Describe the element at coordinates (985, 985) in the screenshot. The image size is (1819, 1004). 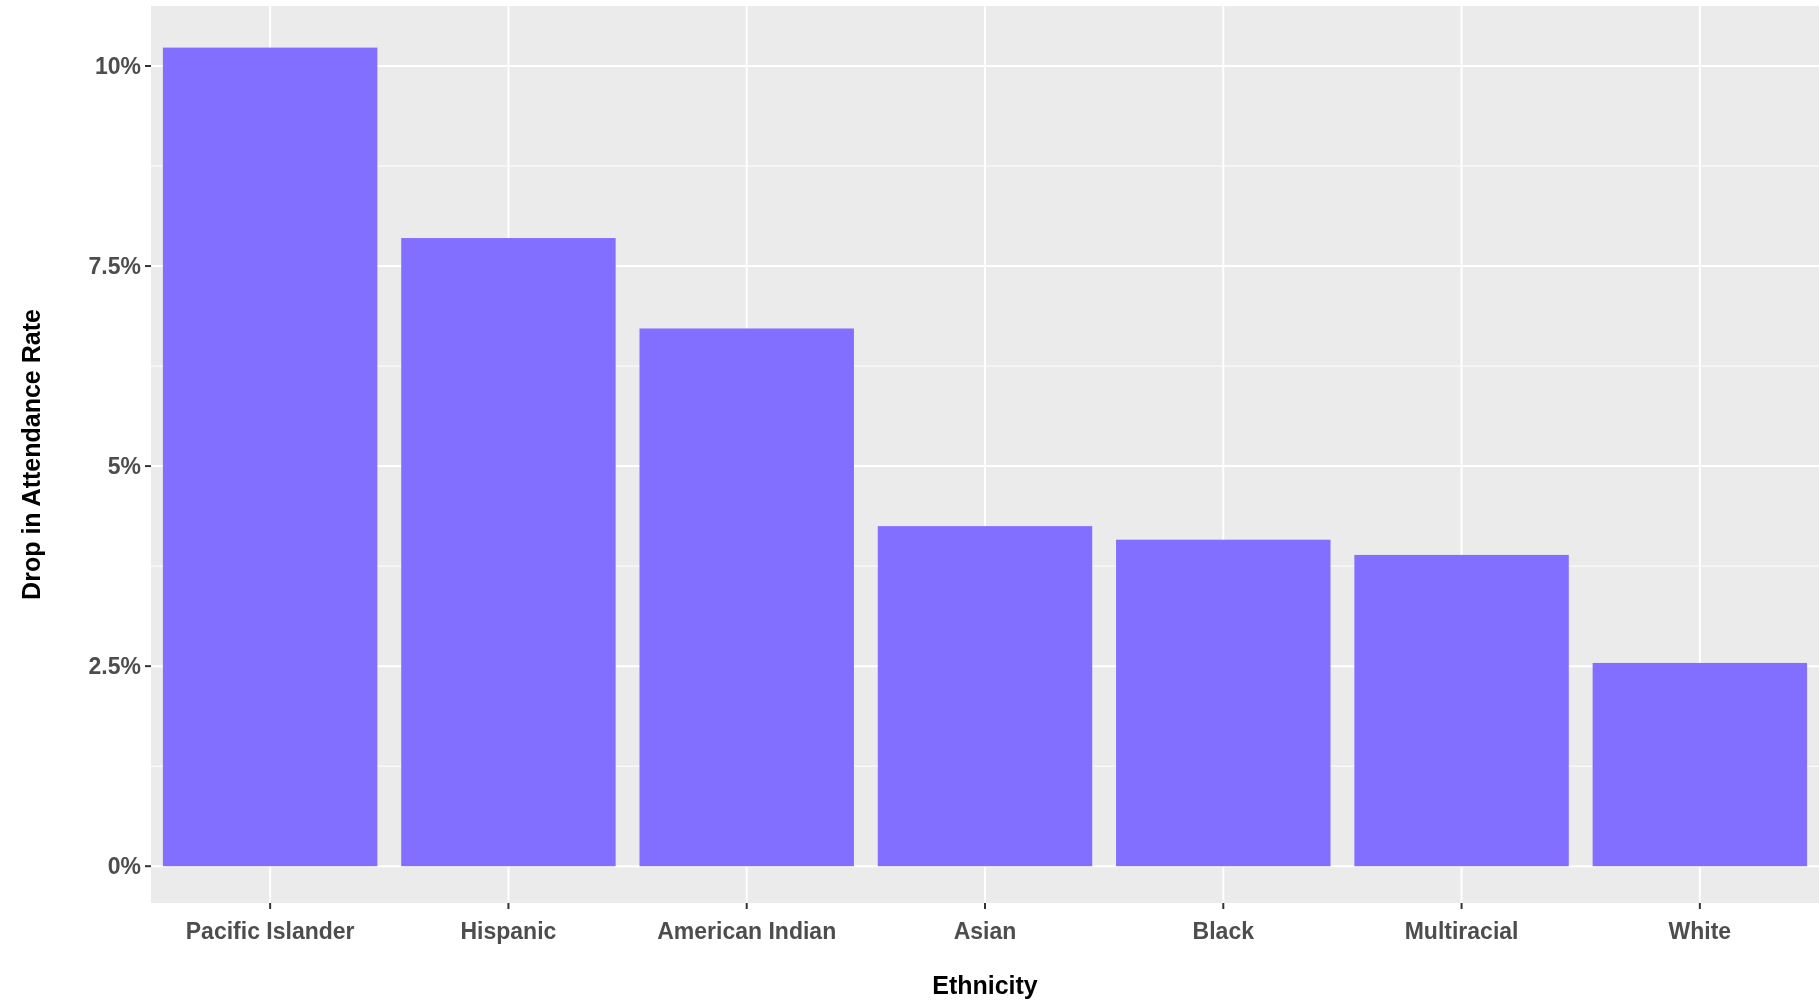
I see `x-axis-title: Ethnicity` at that location.